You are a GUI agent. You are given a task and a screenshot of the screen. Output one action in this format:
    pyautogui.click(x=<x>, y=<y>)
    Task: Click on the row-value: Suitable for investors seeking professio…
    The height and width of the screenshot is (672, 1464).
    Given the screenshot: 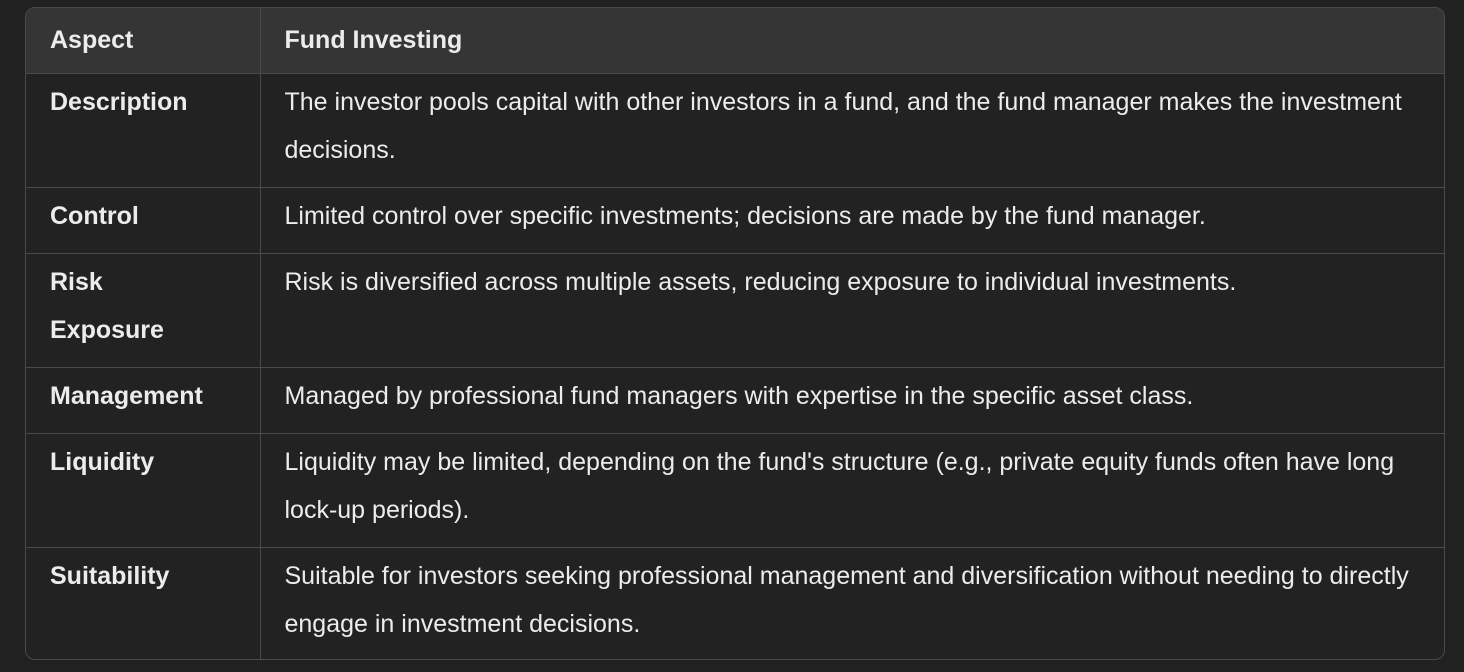 What is the action you would take?
    pyautogui.click(x=846, y=599)
    